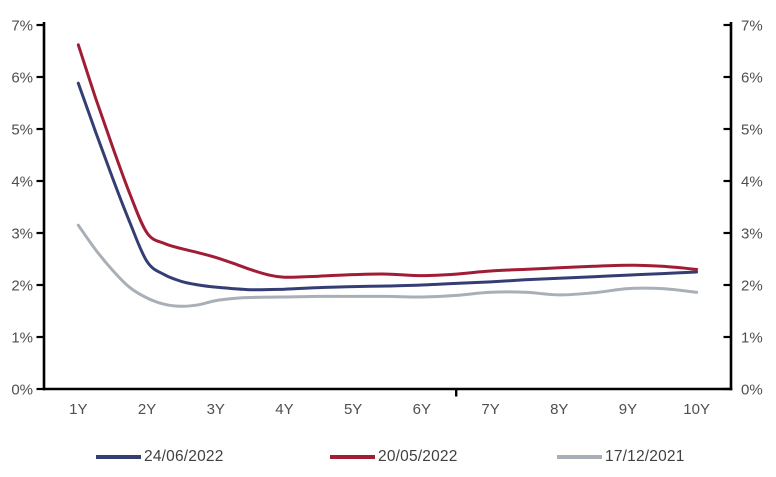 The width and height of the screenshot is (776, 477). I want to click on y-tick-label-right: 6%, so click(752, 78).